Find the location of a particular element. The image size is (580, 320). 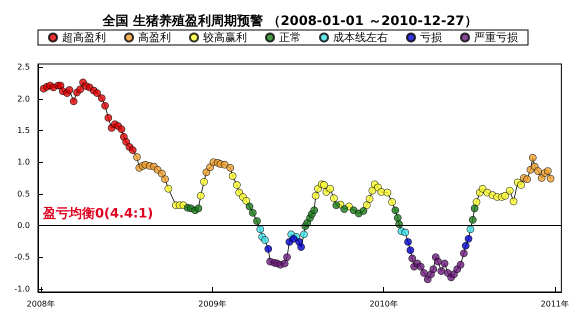

y-tick-label: 2.0 is located at coordinates (23, 99).